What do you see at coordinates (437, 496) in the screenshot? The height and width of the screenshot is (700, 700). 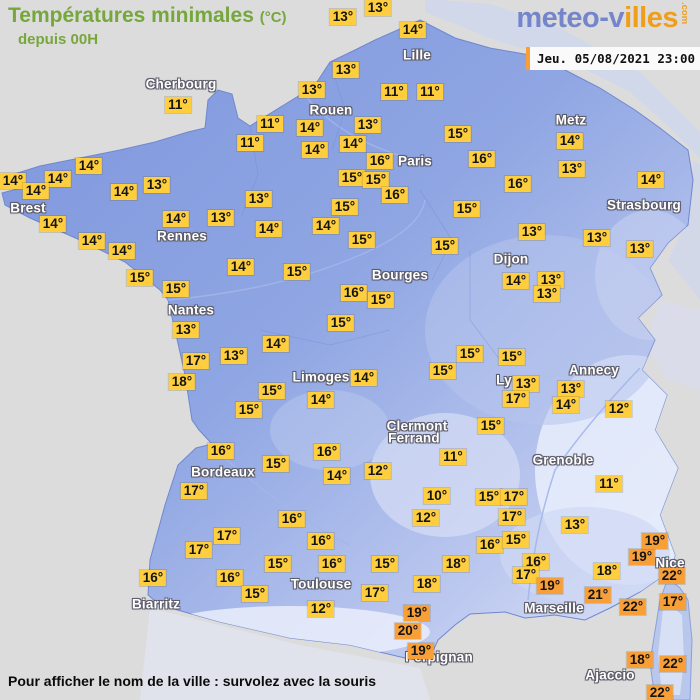 I see `temp-badge: 10°` at bounding box center [437, 496].